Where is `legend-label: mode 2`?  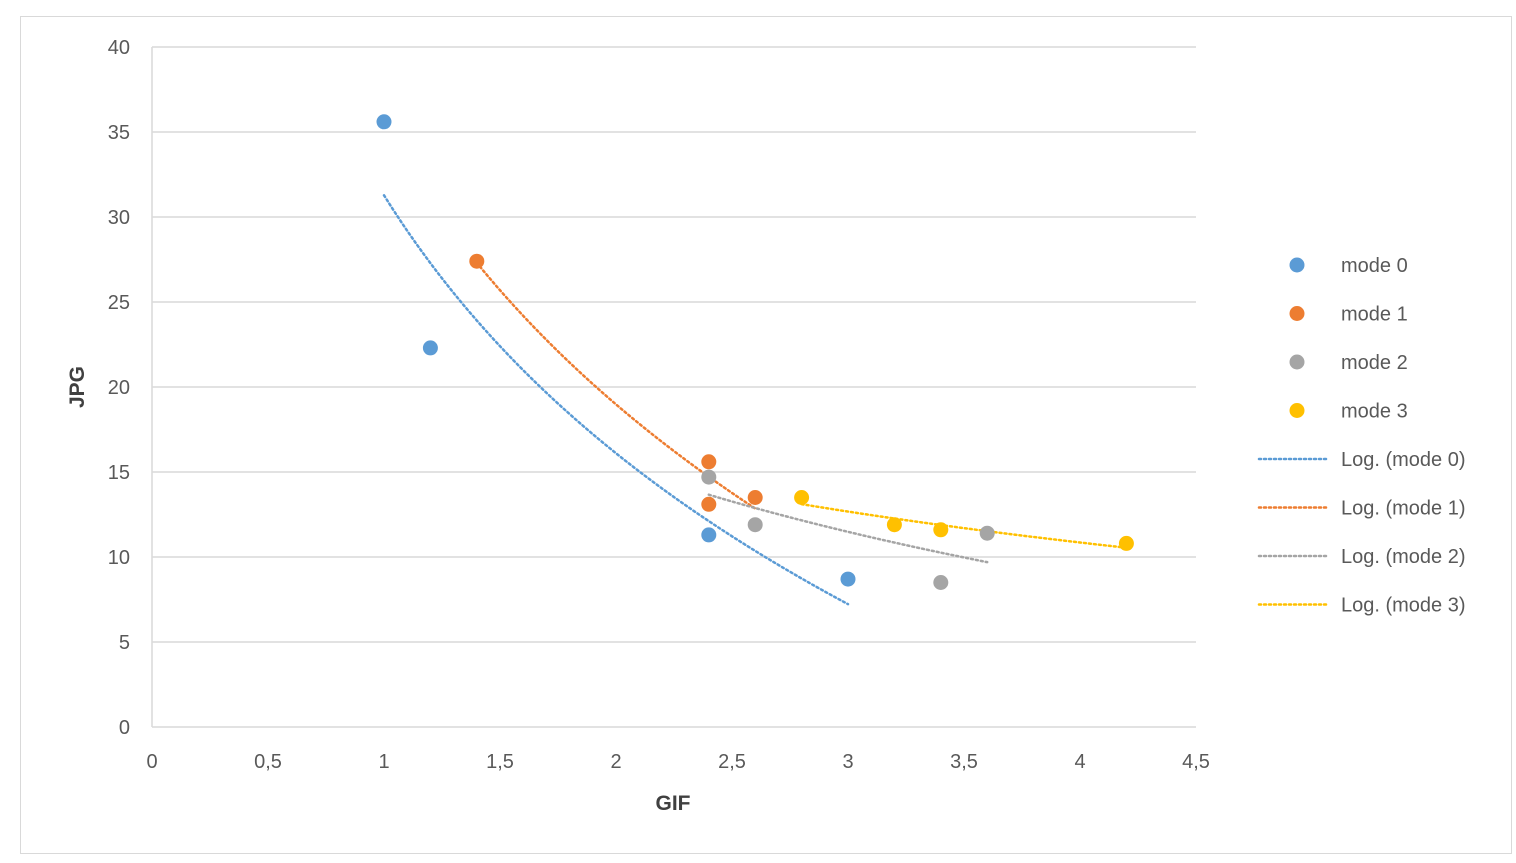
legend-label: mode 2 is located at coordinates (1374, 363).